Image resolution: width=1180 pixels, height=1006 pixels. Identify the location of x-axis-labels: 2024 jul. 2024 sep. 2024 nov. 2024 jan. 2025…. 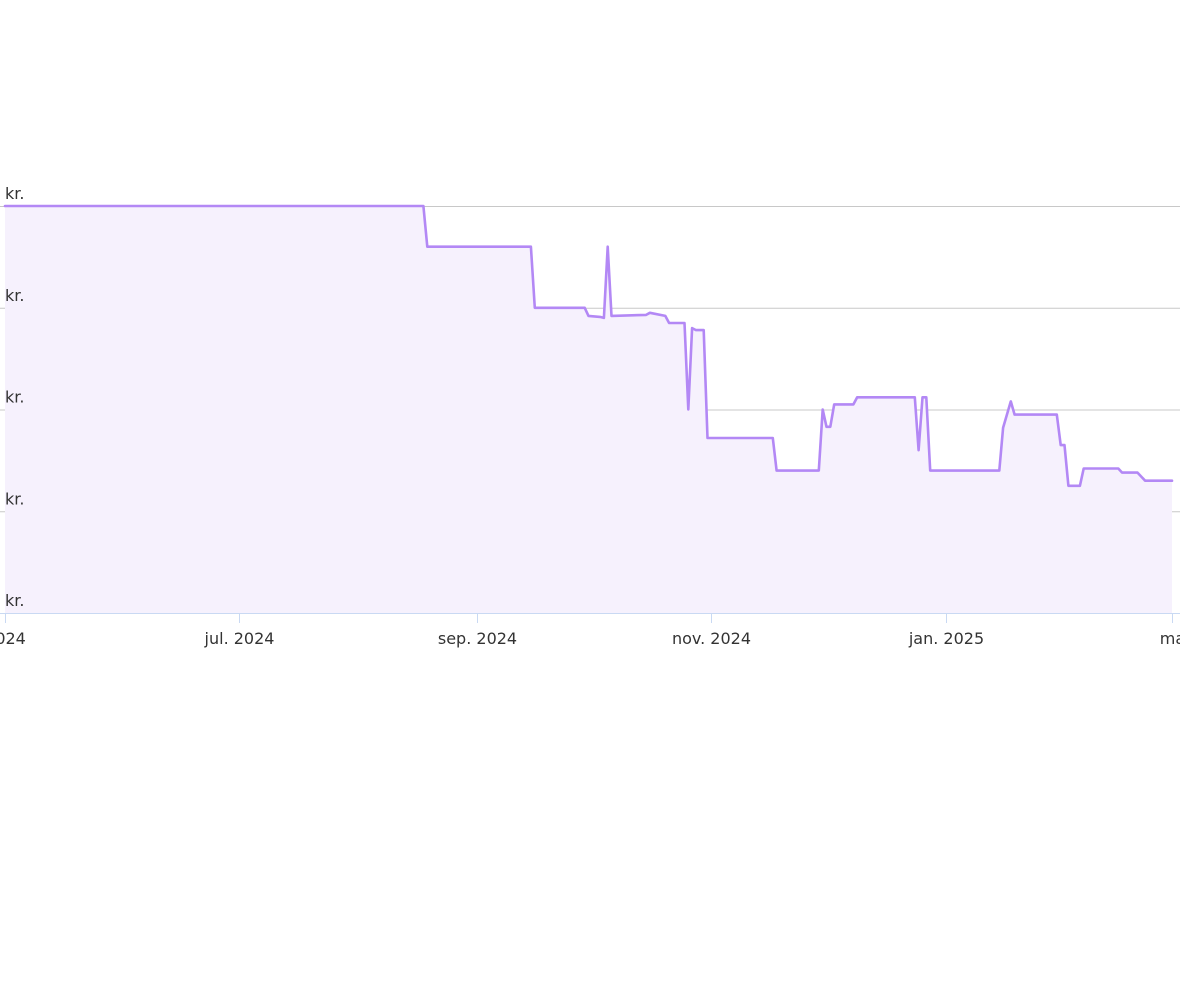
(590, 638).